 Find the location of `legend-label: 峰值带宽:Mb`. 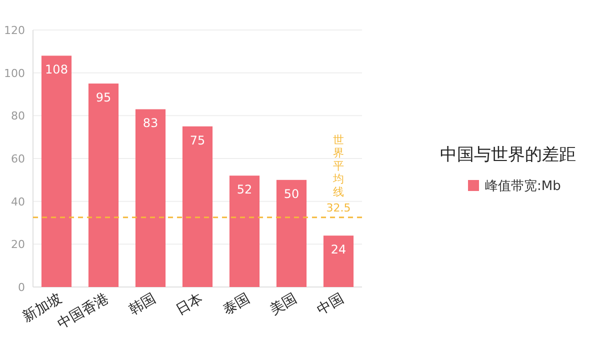

legend-label: 峰值带宽:Mb is located at coordinates (523, 186).